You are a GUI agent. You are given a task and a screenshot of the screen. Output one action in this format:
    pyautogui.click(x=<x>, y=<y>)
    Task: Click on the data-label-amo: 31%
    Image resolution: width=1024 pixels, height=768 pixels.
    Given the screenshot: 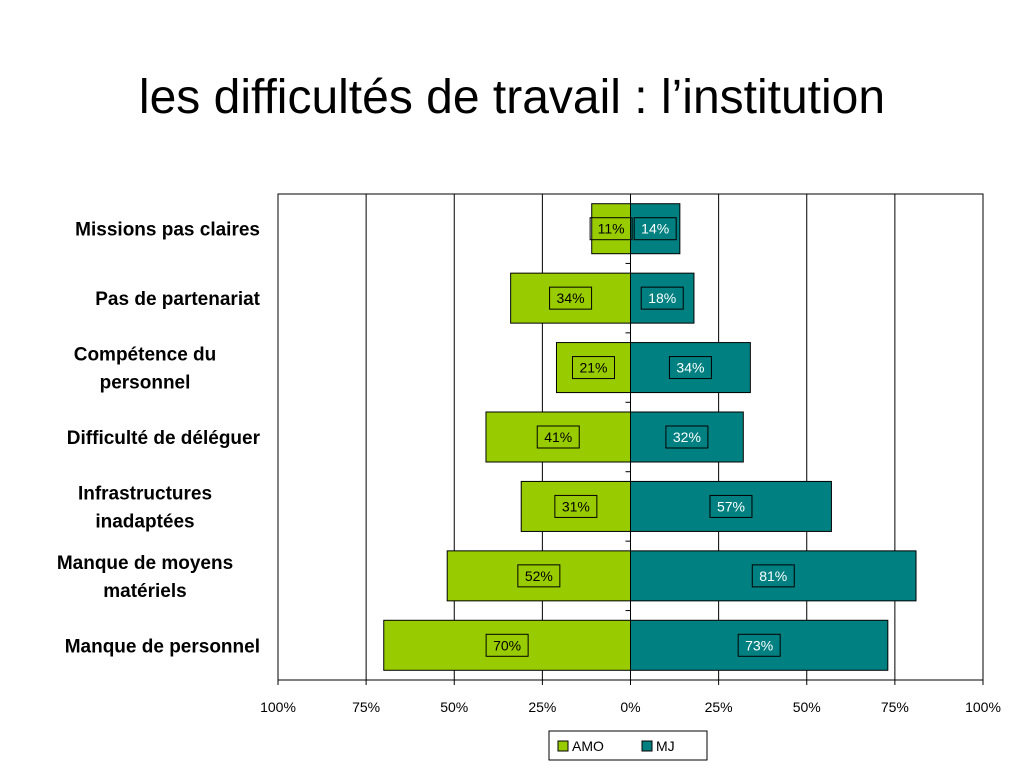 What is the action you would take?
    pyautogui.click(x=576, y=506)
    